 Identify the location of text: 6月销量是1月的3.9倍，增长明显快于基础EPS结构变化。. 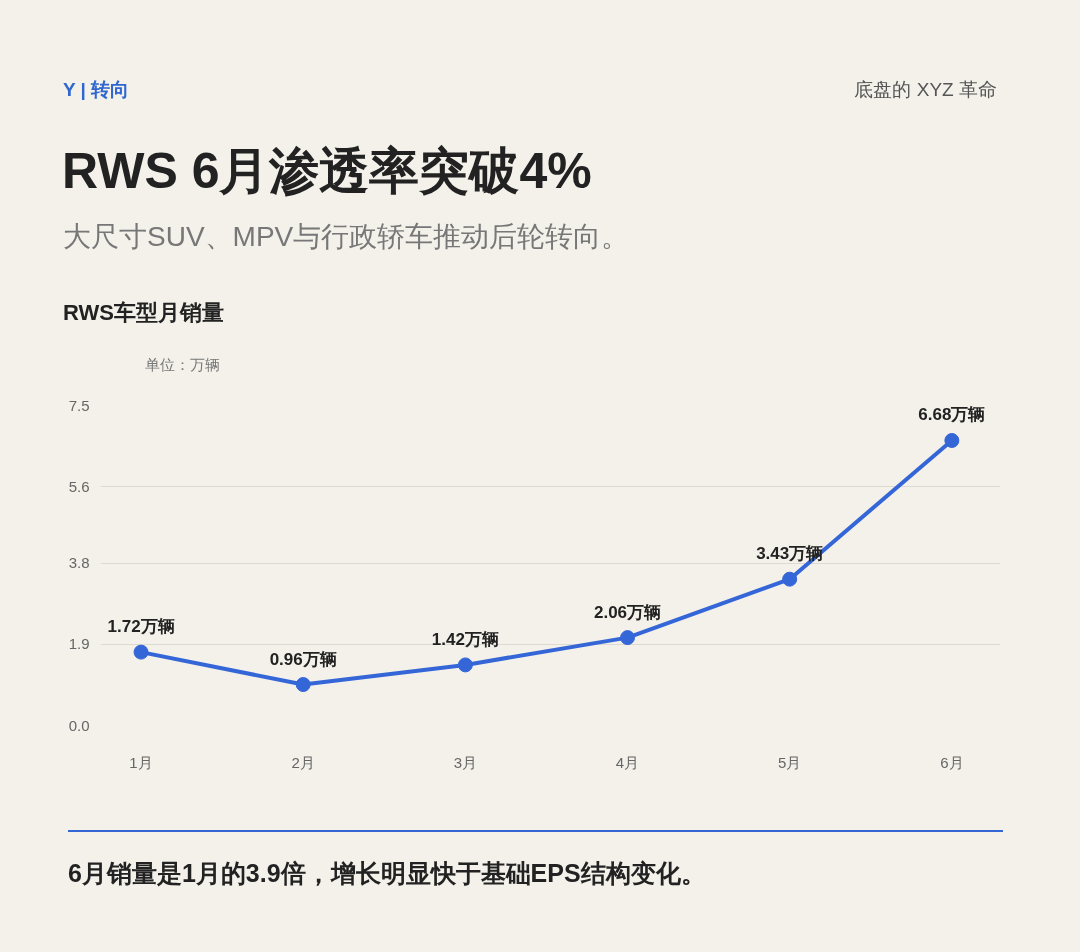
(387, 873).